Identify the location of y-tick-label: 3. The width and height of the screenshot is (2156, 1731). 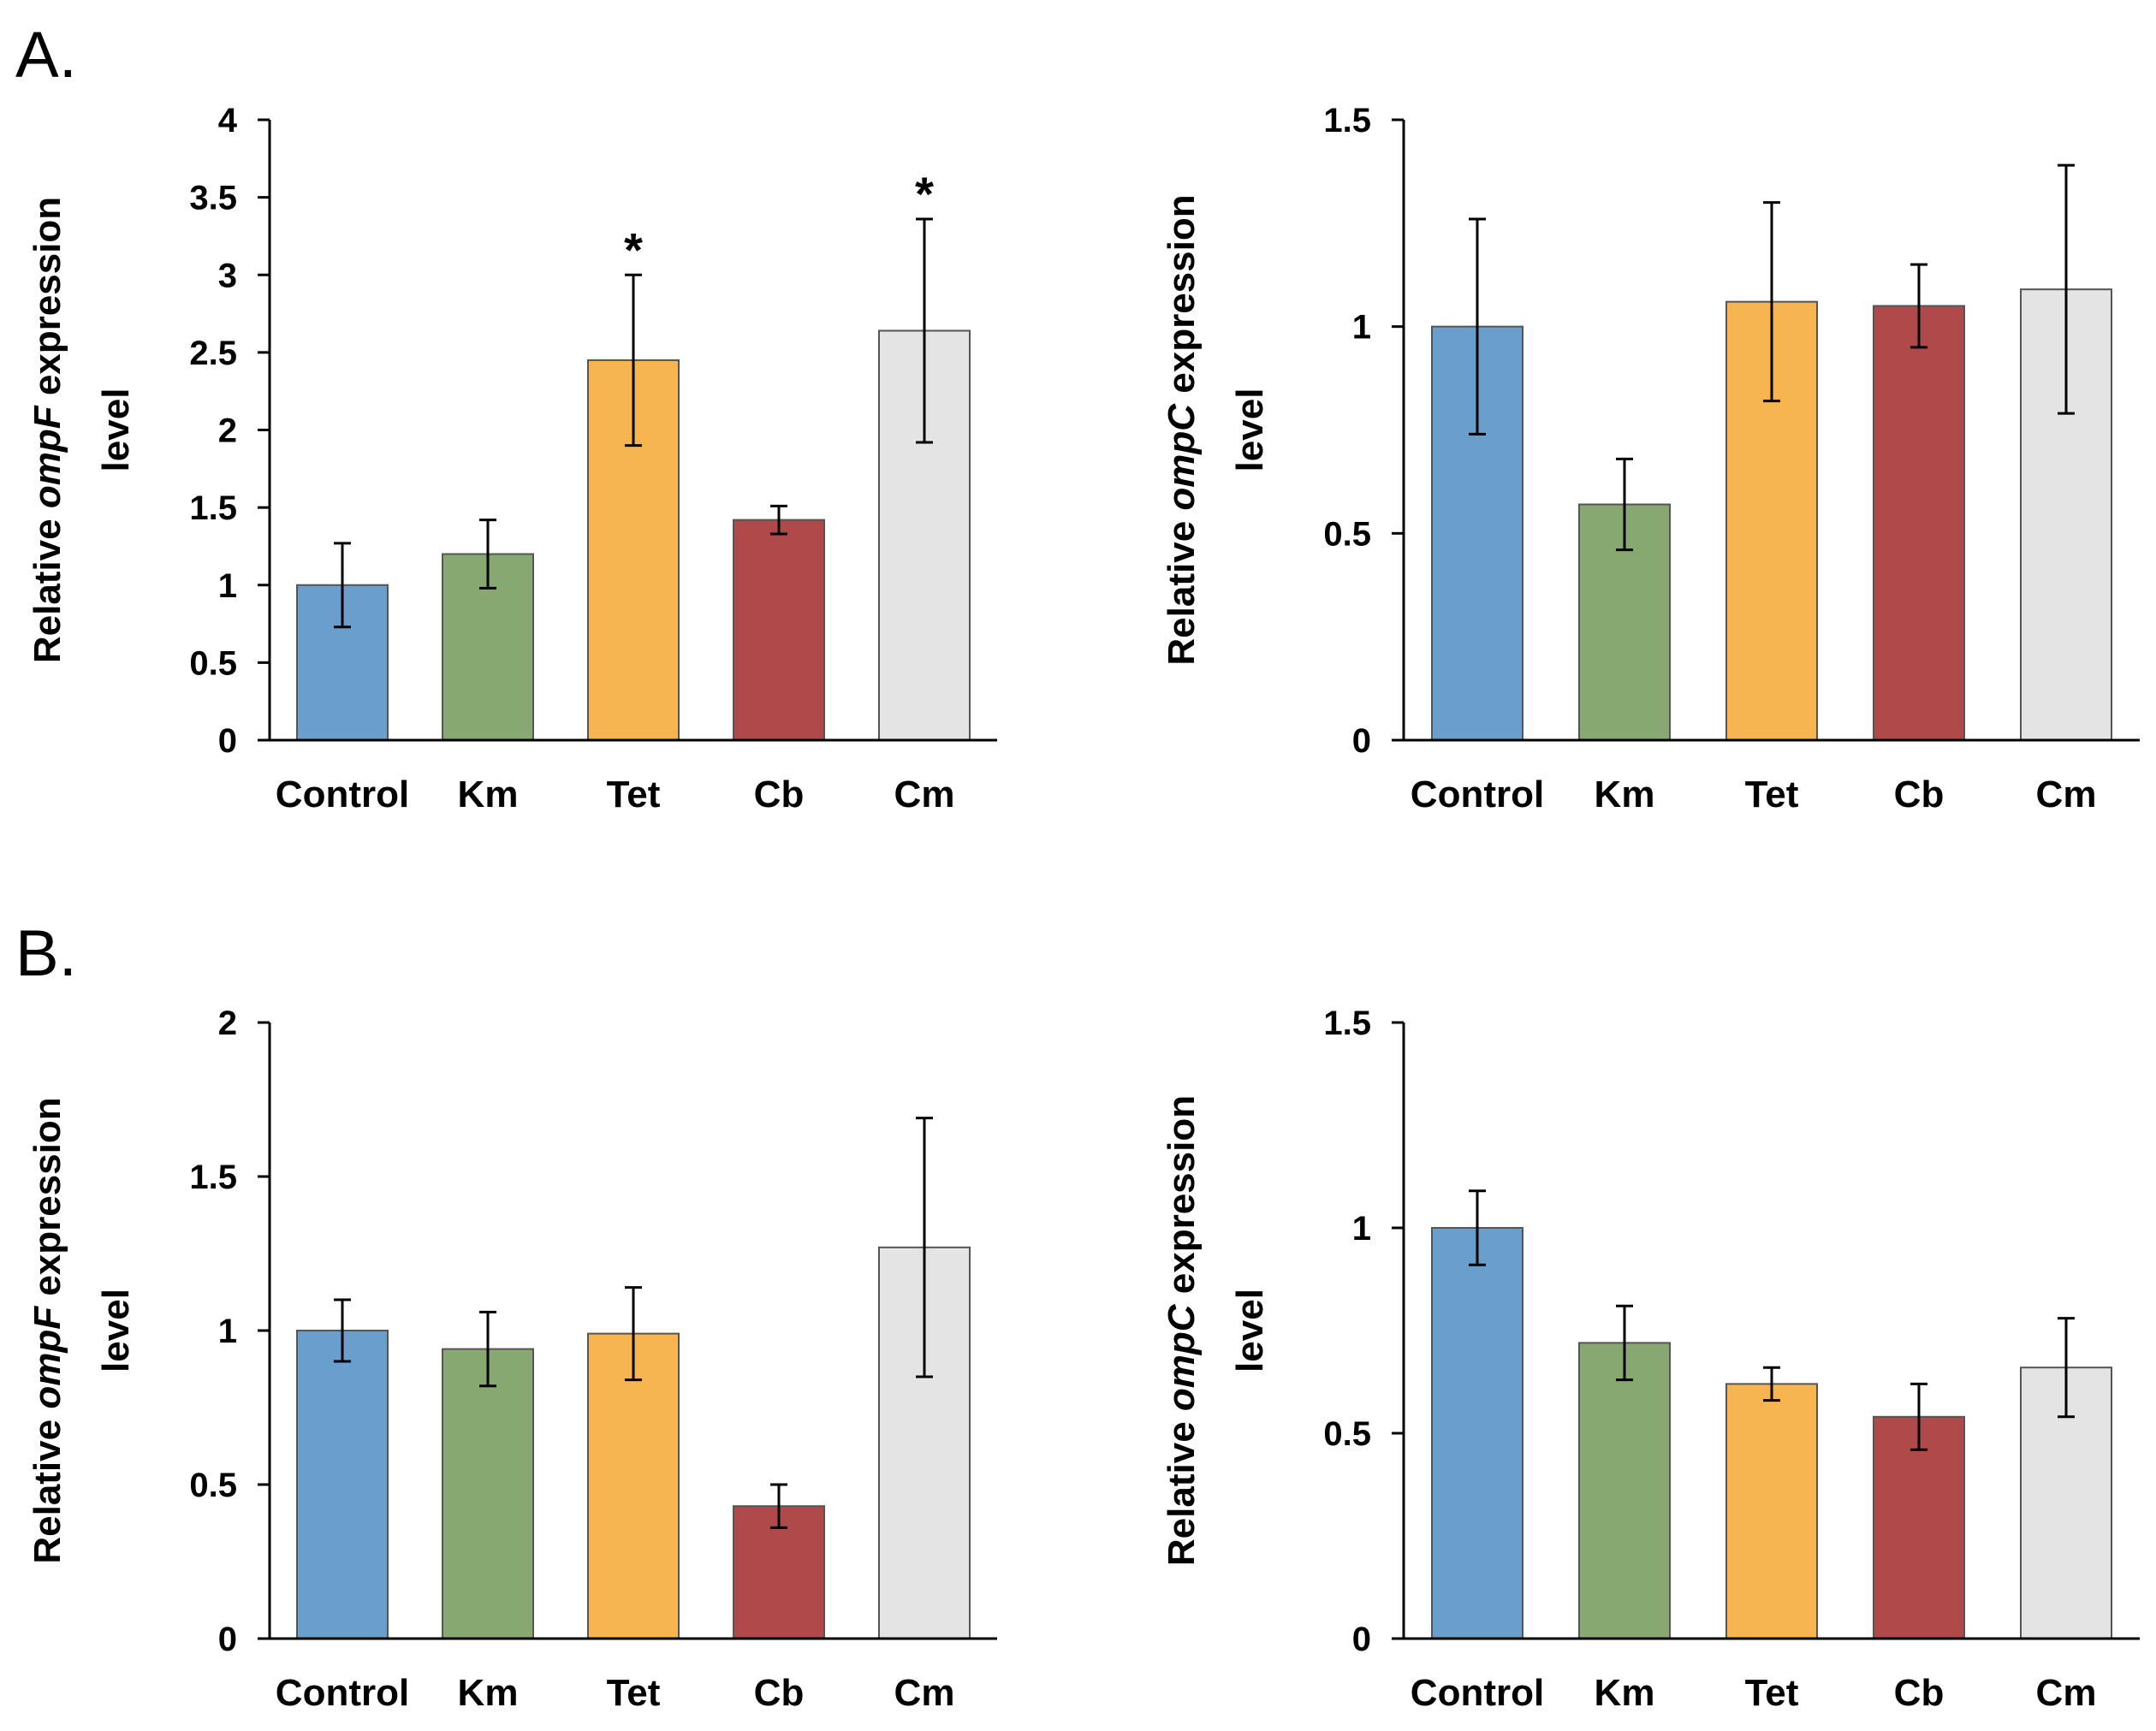
(227, 275).